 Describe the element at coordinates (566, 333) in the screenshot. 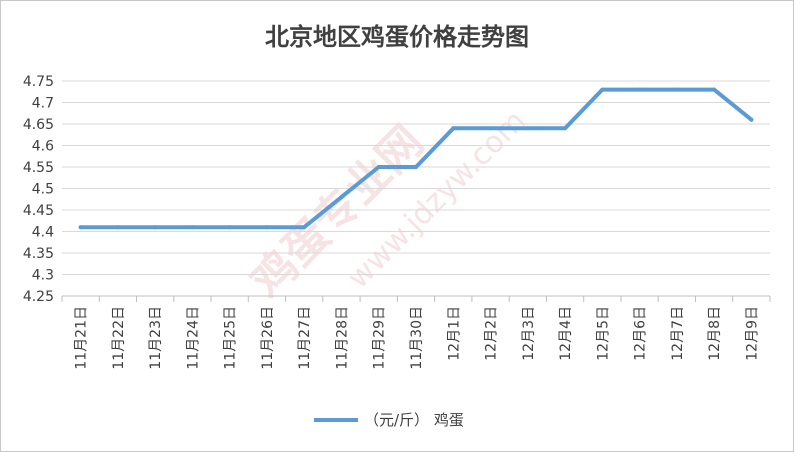

I see `x-tick-label: 12月4日` at that location.